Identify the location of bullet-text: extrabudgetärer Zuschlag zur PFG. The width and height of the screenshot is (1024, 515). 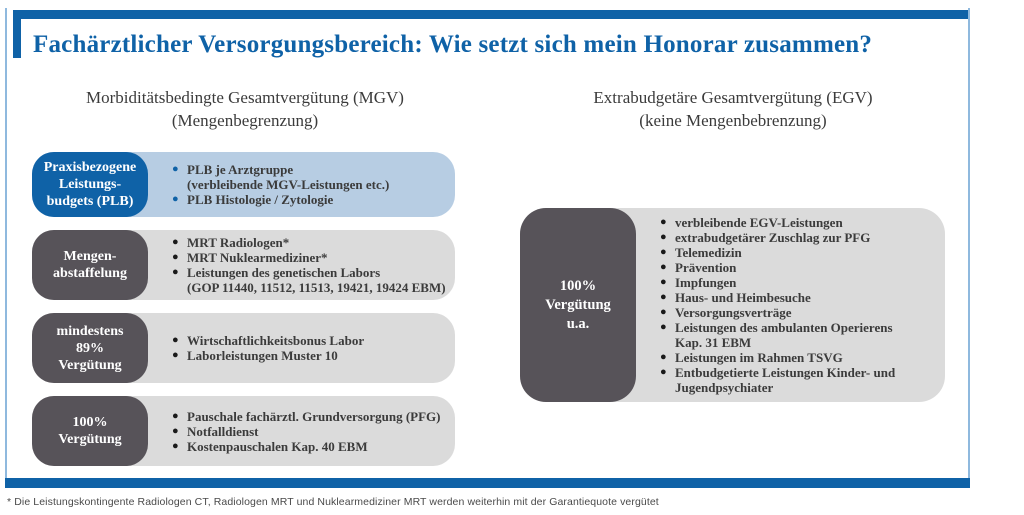
(773, 237).